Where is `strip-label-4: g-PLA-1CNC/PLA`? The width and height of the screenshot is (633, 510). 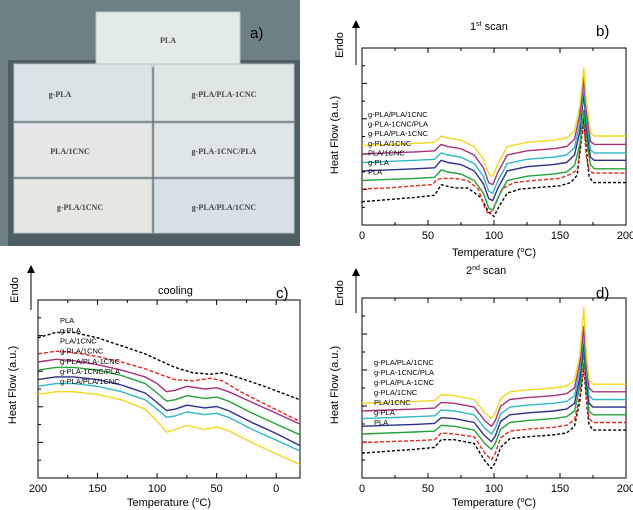
strip-label-4: g-PLA-1CNC/PLA is located at coordinates (224, 151).